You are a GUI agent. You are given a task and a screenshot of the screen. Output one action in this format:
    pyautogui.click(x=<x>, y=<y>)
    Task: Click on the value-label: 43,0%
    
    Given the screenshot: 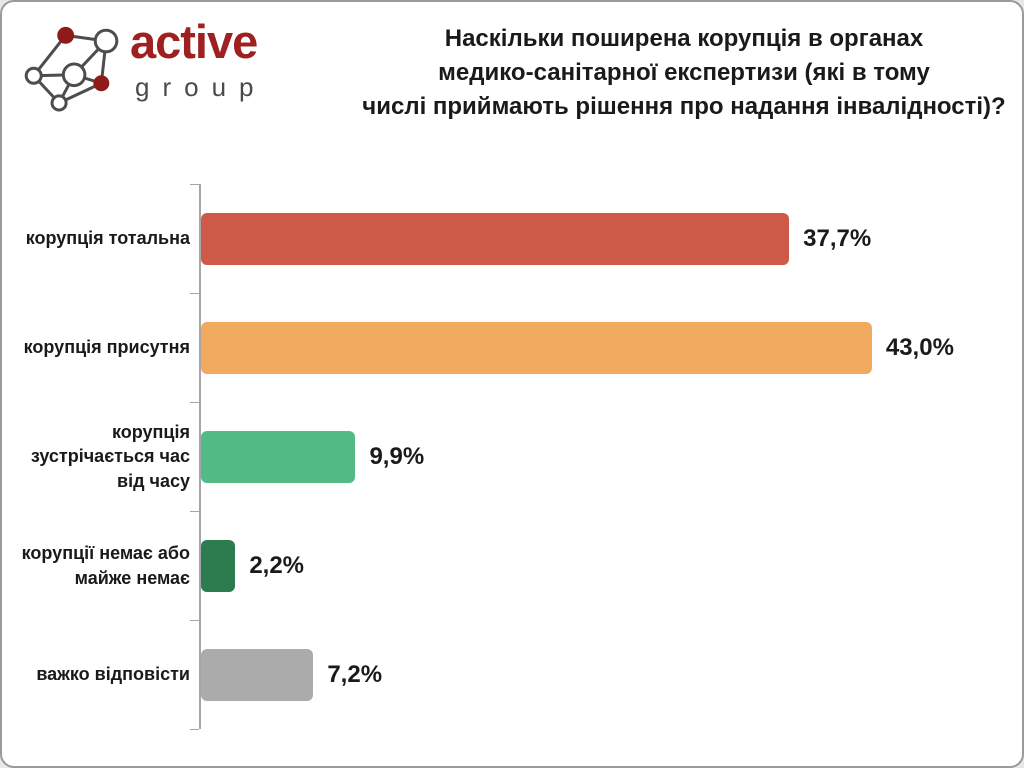 What is the action you would take?
    pyautogui.click(x=919, y=347)
    